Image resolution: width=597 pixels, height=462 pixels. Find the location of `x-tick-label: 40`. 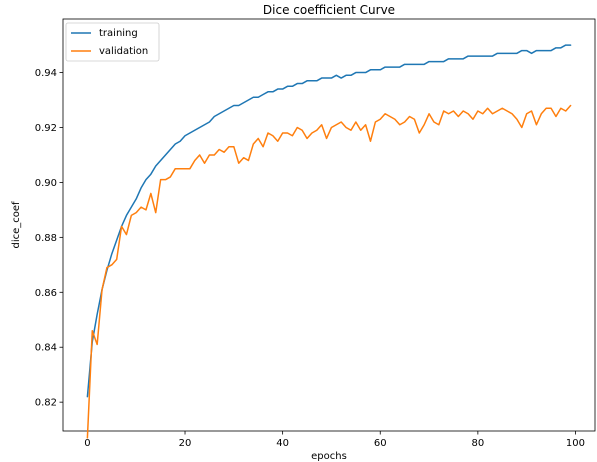

x-tick-label: 40 is located at coordinates (282, 443).